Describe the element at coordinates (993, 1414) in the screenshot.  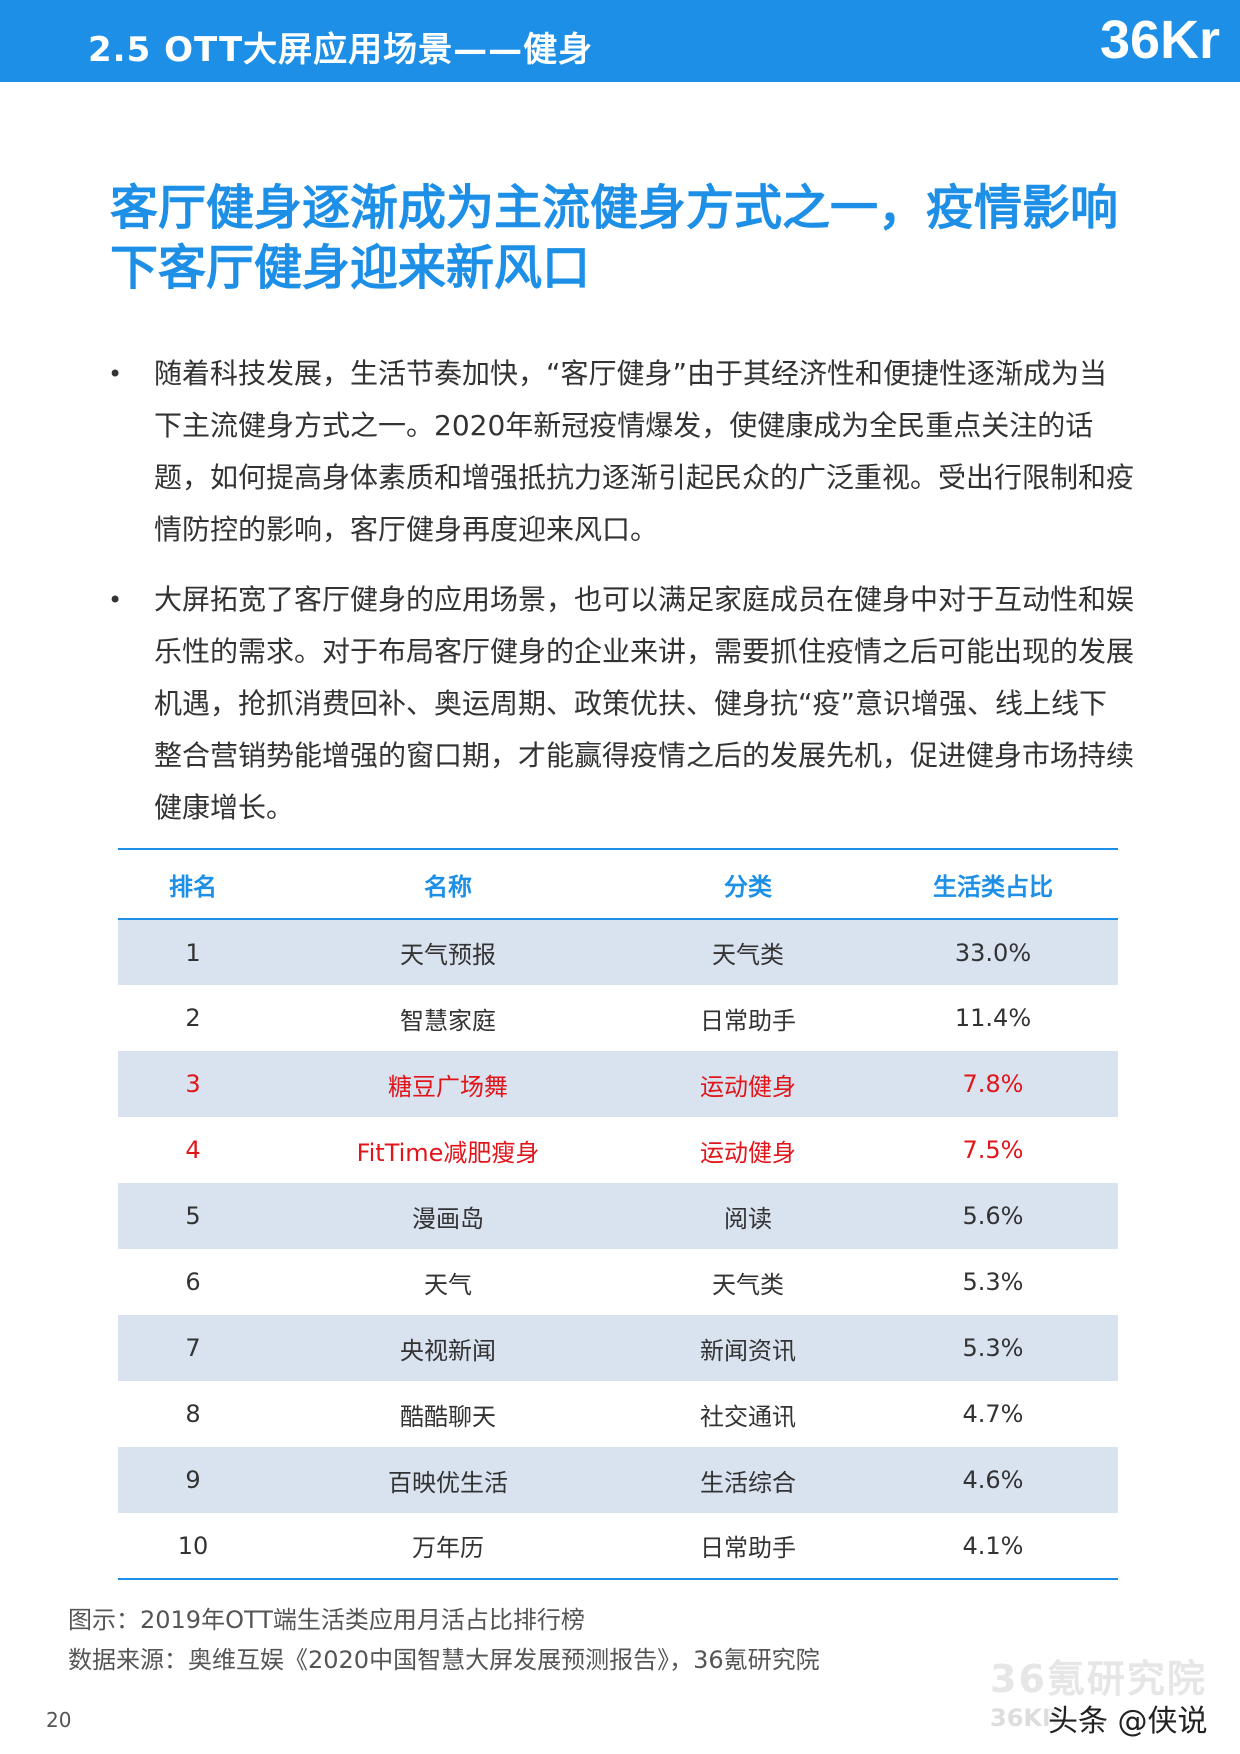
I see `cell-share: 4.7%` at that location.